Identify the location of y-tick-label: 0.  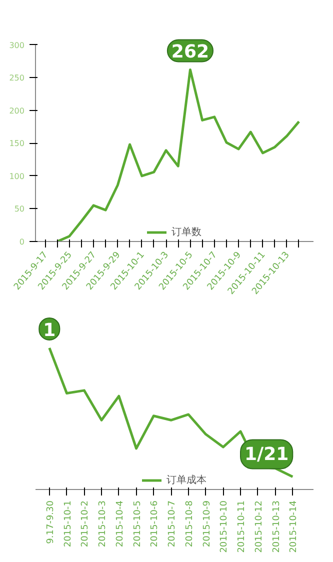
(22, 242).